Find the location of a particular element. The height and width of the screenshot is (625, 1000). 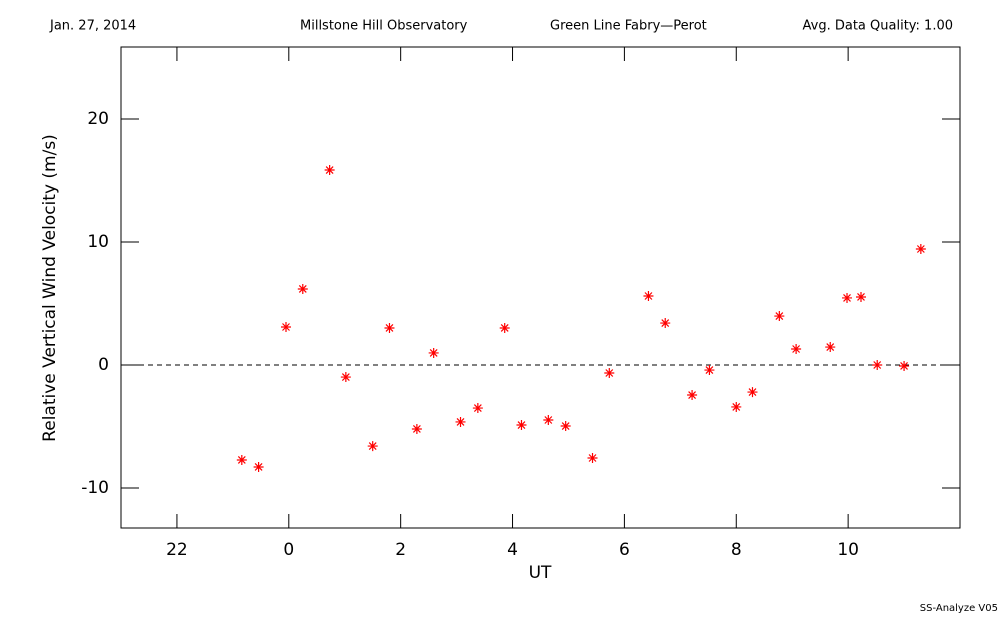

x-tick-label: 8 is located at coordinates (736, 550).